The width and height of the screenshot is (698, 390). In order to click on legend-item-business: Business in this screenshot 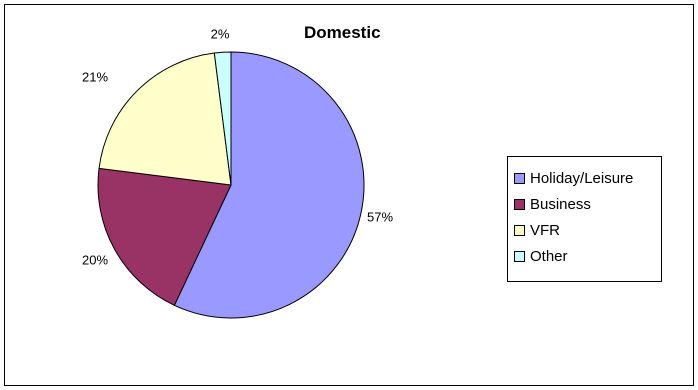, I will do `click(587, 204)`.